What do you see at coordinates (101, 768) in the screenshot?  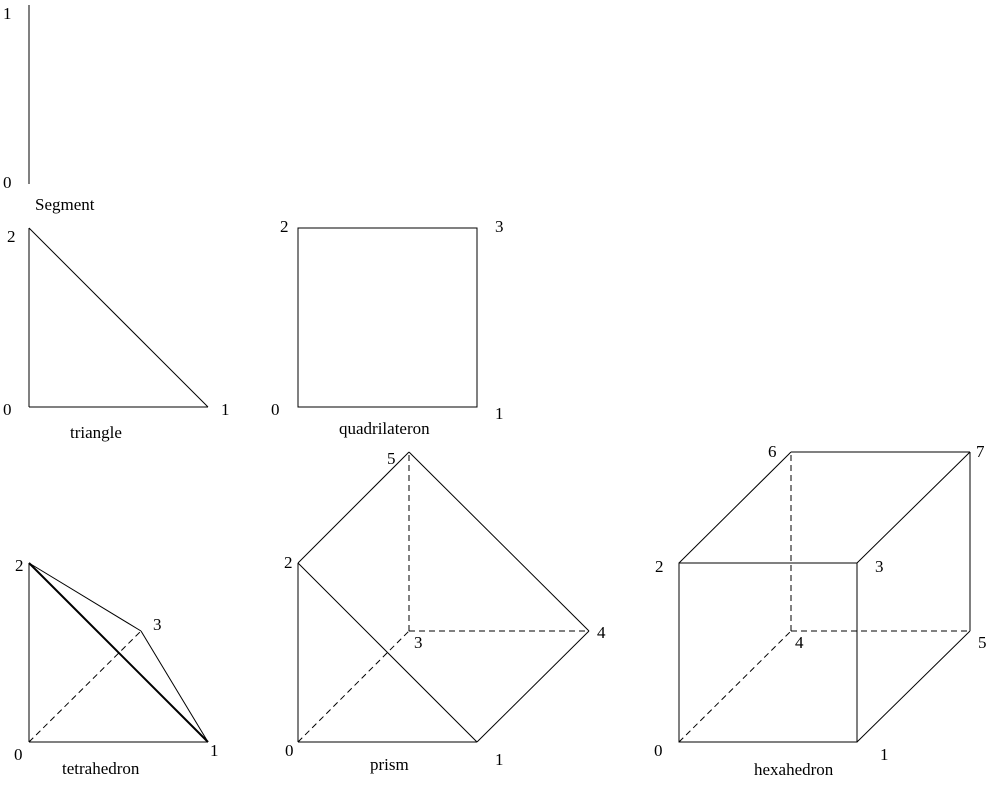 I see `tetrahedron-caption: tetrahedron` at bounding box center [101, 768].